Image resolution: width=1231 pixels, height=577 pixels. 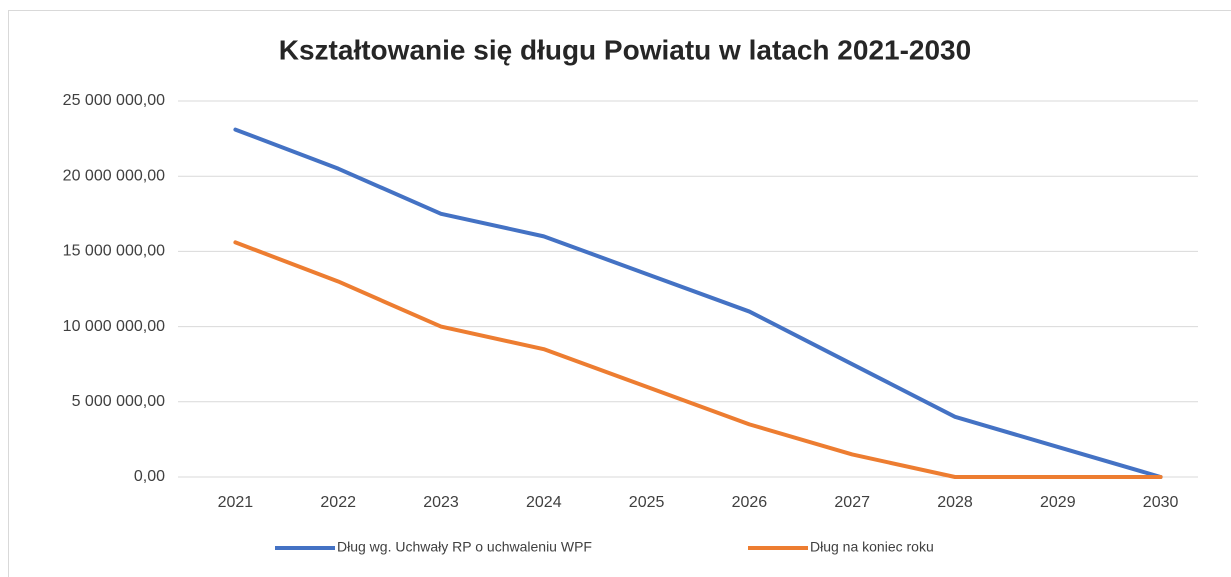 I want to click on x-tick-label: 2030, so click(x=1161, y=502).